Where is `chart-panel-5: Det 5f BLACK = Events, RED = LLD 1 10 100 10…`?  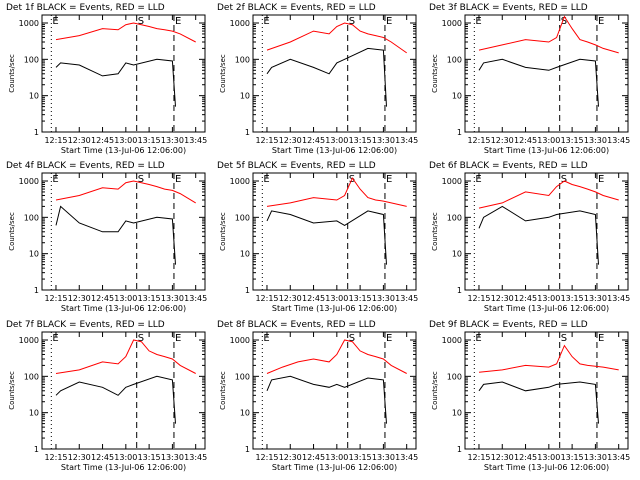
chart-panel-5: Det 5f BLACK = Events, RED = LLD 1 10 100 10… is located at coordinates (317, 237).